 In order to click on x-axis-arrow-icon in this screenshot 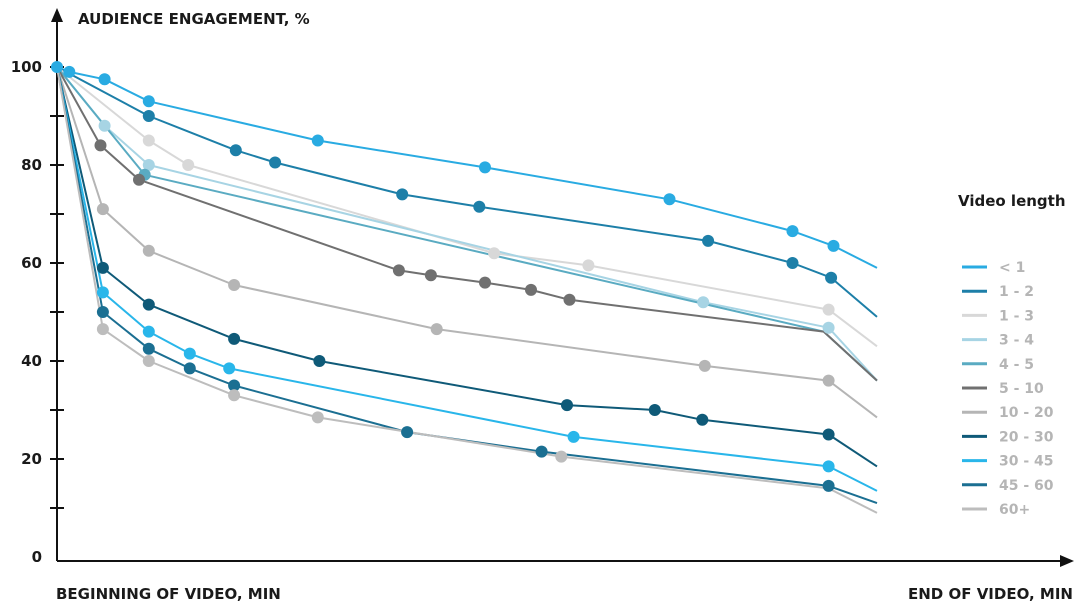, I will do `click(1067, 561)`.